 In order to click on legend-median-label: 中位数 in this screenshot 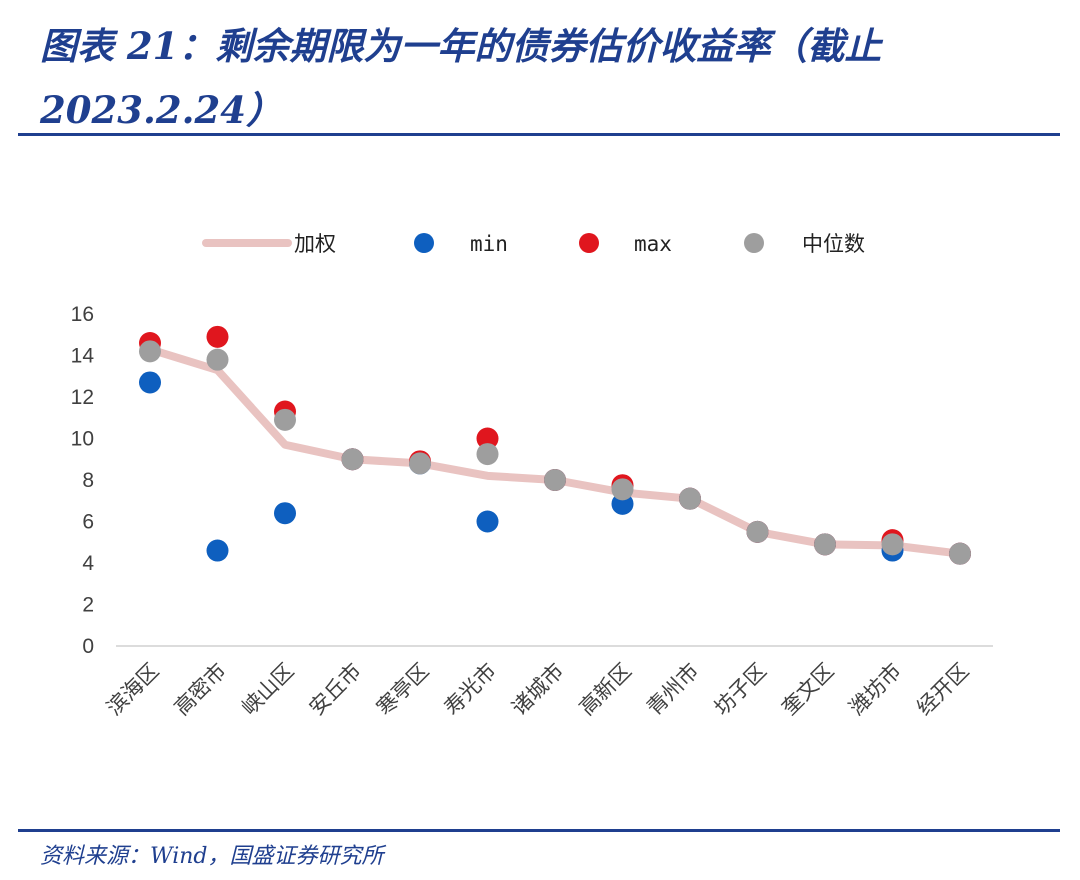, I will do `click(833, 244)`.